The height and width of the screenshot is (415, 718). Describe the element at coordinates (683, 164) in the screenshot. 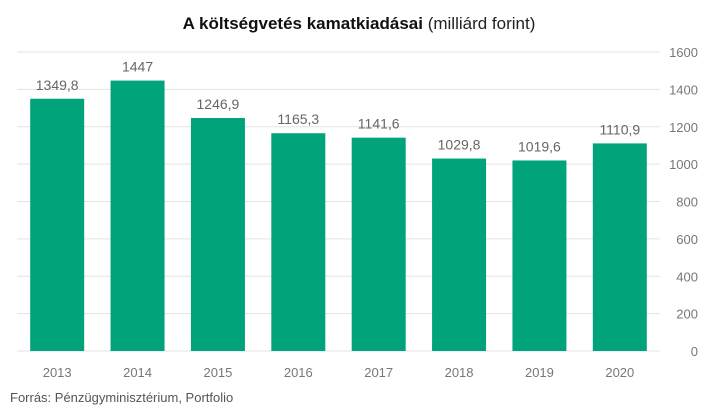

I see `y-tick-label: 1000` at that location.